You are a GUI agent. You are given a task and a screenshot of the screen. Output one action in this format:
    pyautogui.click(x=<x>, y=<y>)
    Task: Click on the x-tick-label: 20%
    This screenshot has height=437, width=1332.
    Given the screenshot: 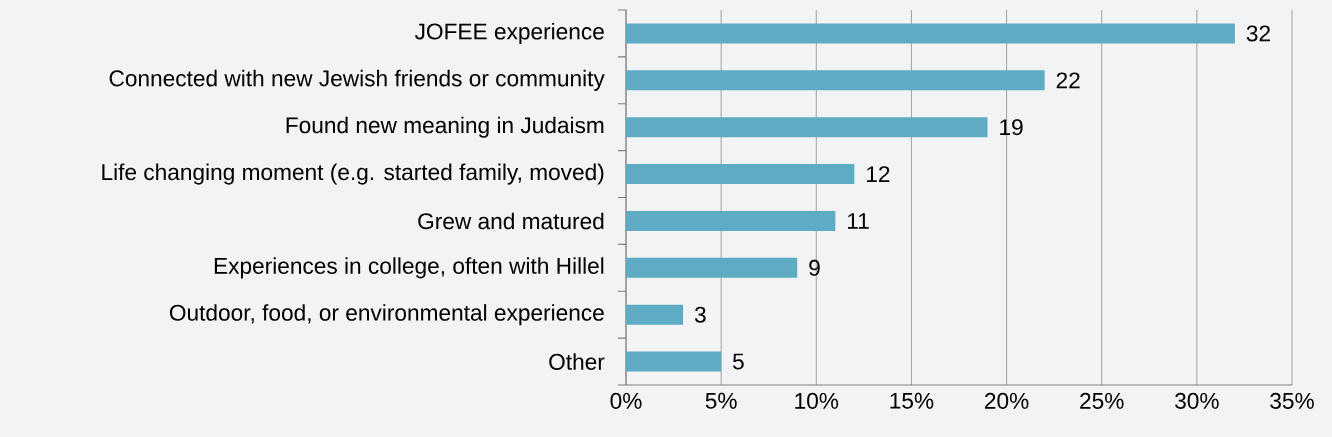 What is the action you would take?
    pyautogui.click(x=1007, y=400)
    